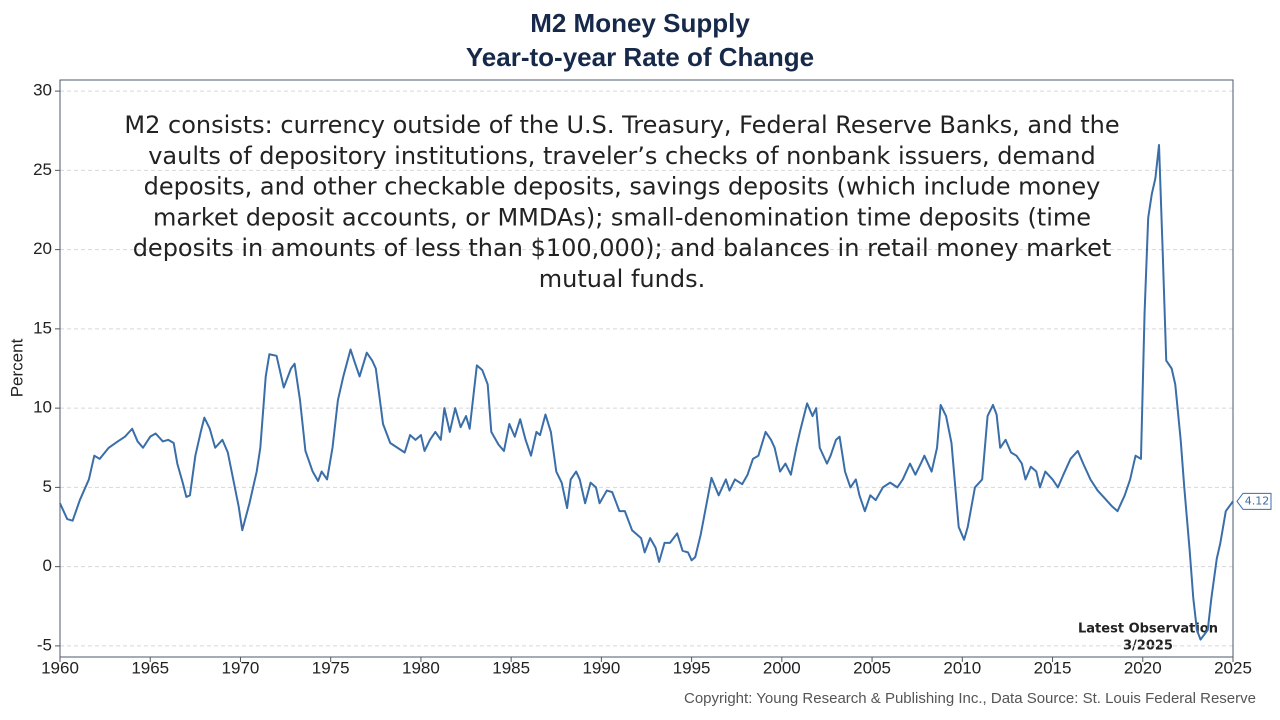  Describe the element at coordinates (962, 667) in the screenshot. I see `x-tick-label: 2010` at that location.